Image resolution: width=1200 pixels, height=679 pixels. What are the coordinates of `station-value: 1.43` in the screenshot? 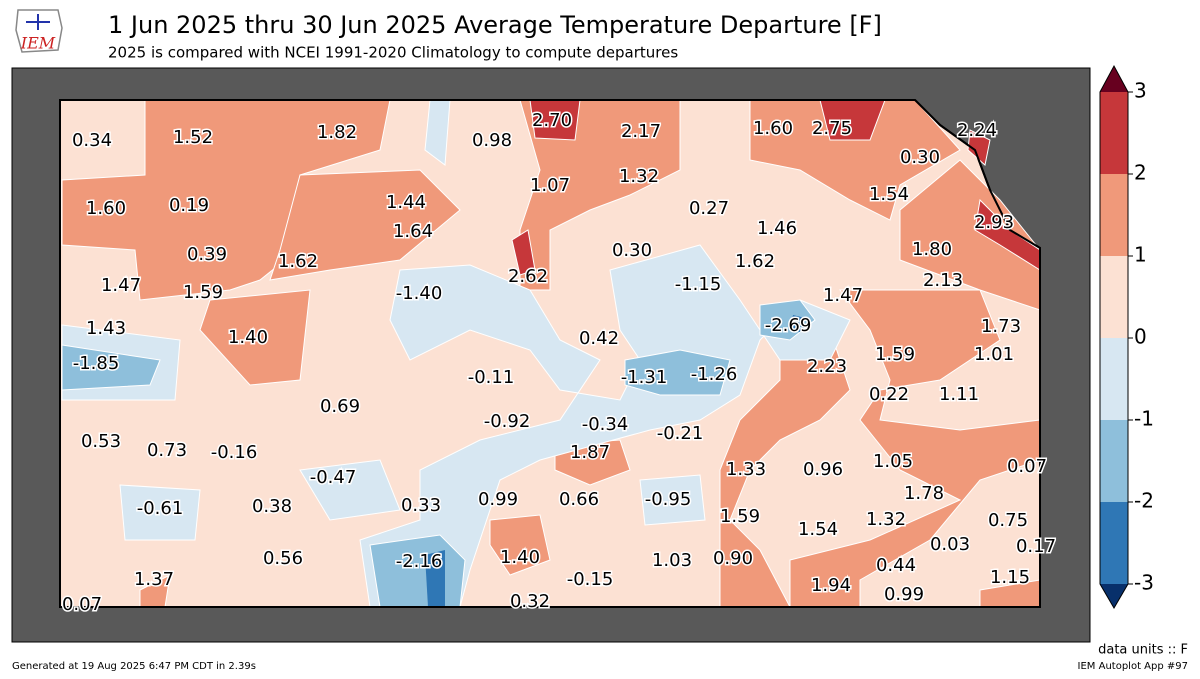 It's located at (106, 328).